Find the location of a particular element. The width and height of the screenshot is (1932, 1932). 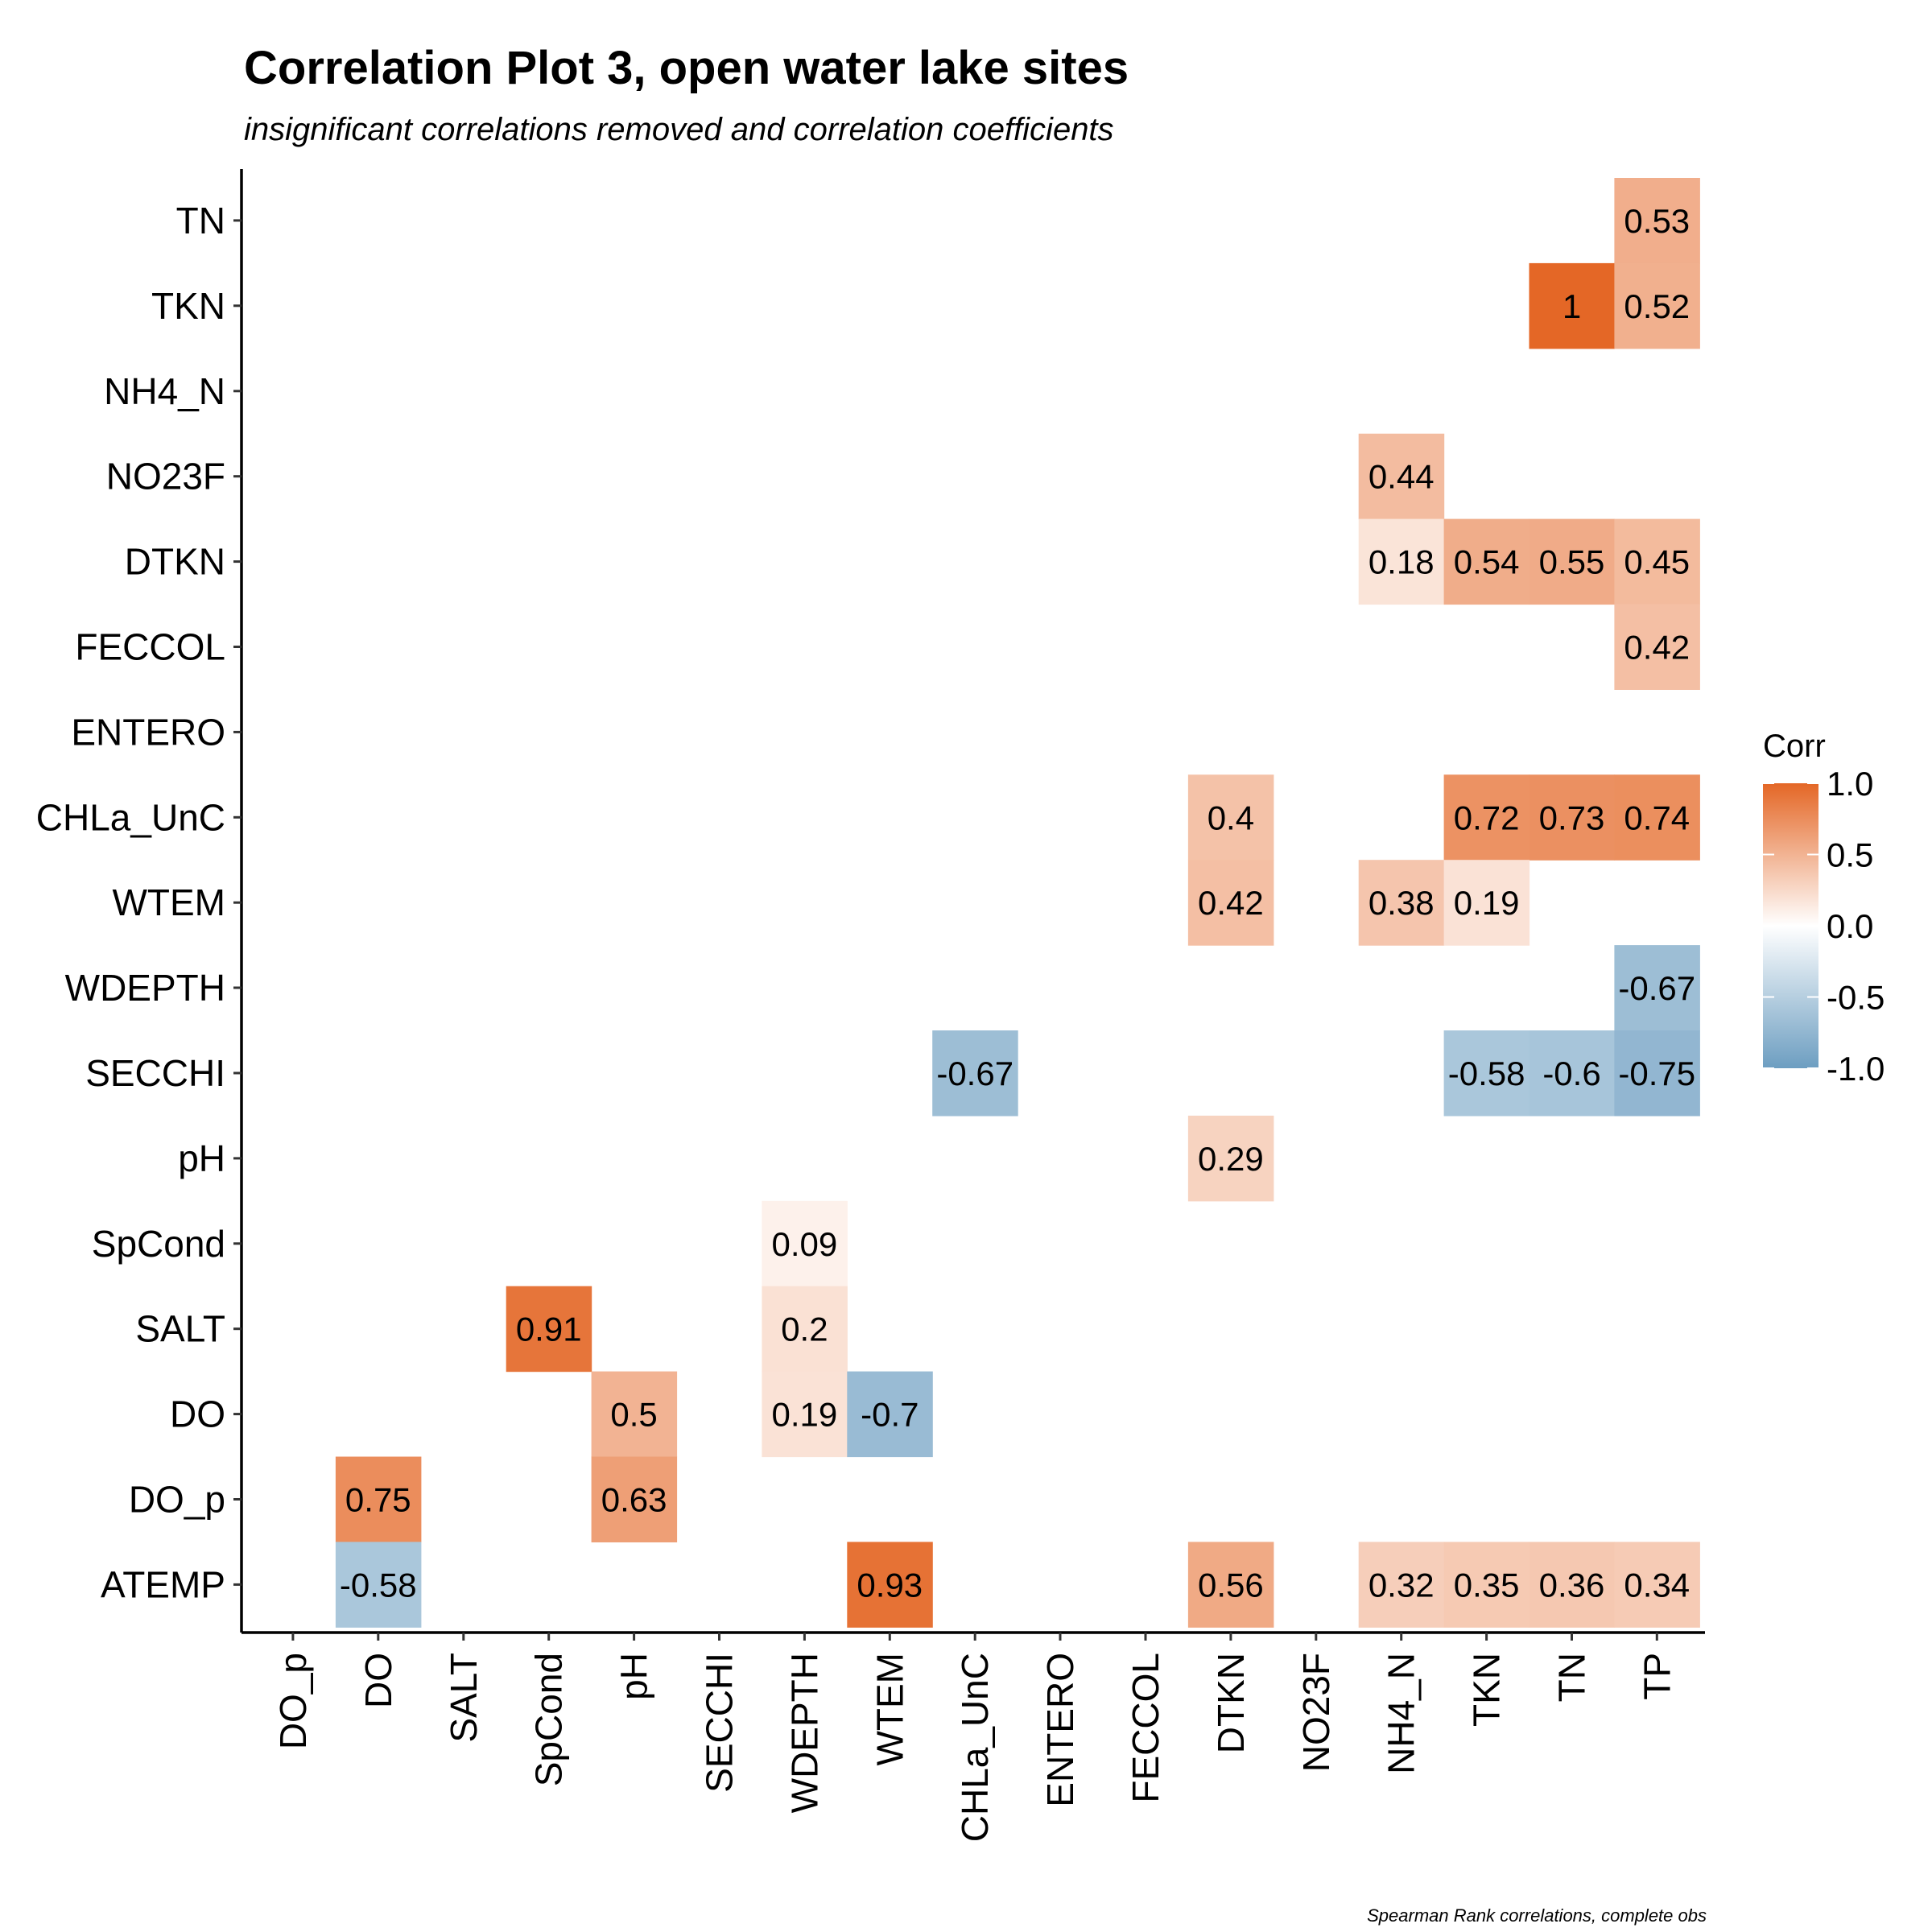

y-tick-label: DO_p is located at coordinates (177, 1500).